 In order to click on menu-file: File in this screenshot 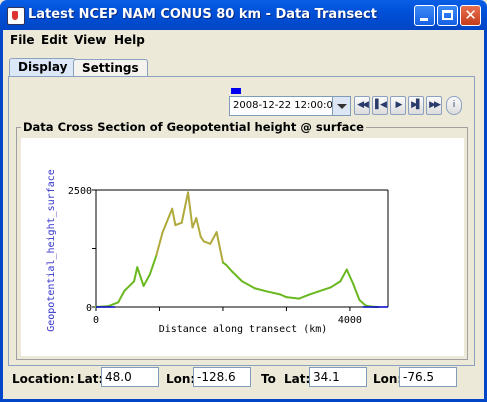, I will do `click(22, 40)`.